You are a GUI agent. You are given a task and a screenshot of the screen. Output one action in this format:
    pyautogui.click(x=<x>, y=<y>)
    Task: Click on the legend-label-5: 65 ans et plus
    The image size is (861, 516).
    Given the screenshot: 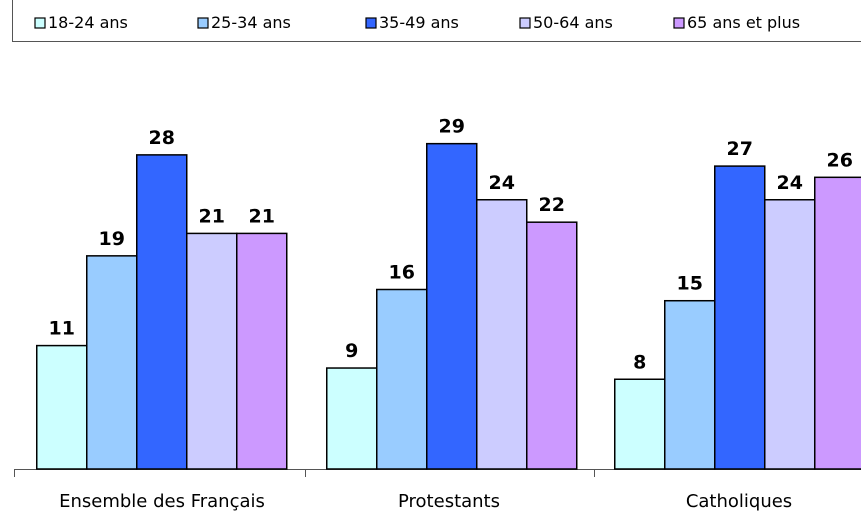 What is the action you would take?
    pyautogui.click(x=743, y=22)
    